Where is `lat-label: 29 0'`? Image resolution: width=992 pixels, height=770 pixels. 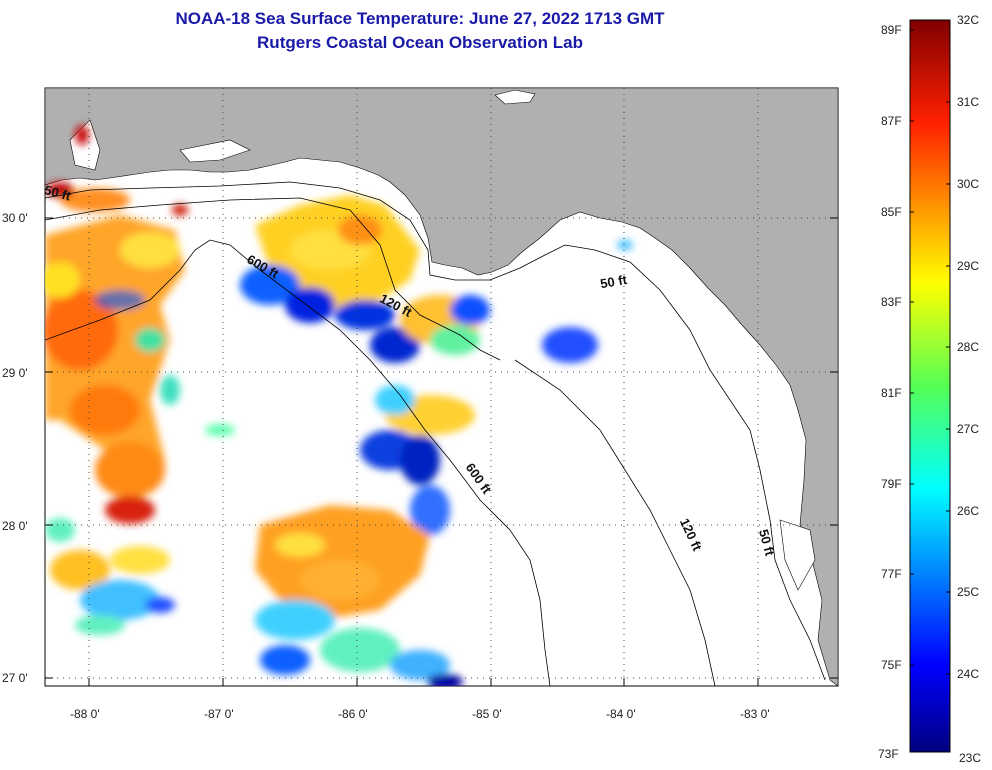 lat-label: 29 0' is located at coordinates (15, 373).